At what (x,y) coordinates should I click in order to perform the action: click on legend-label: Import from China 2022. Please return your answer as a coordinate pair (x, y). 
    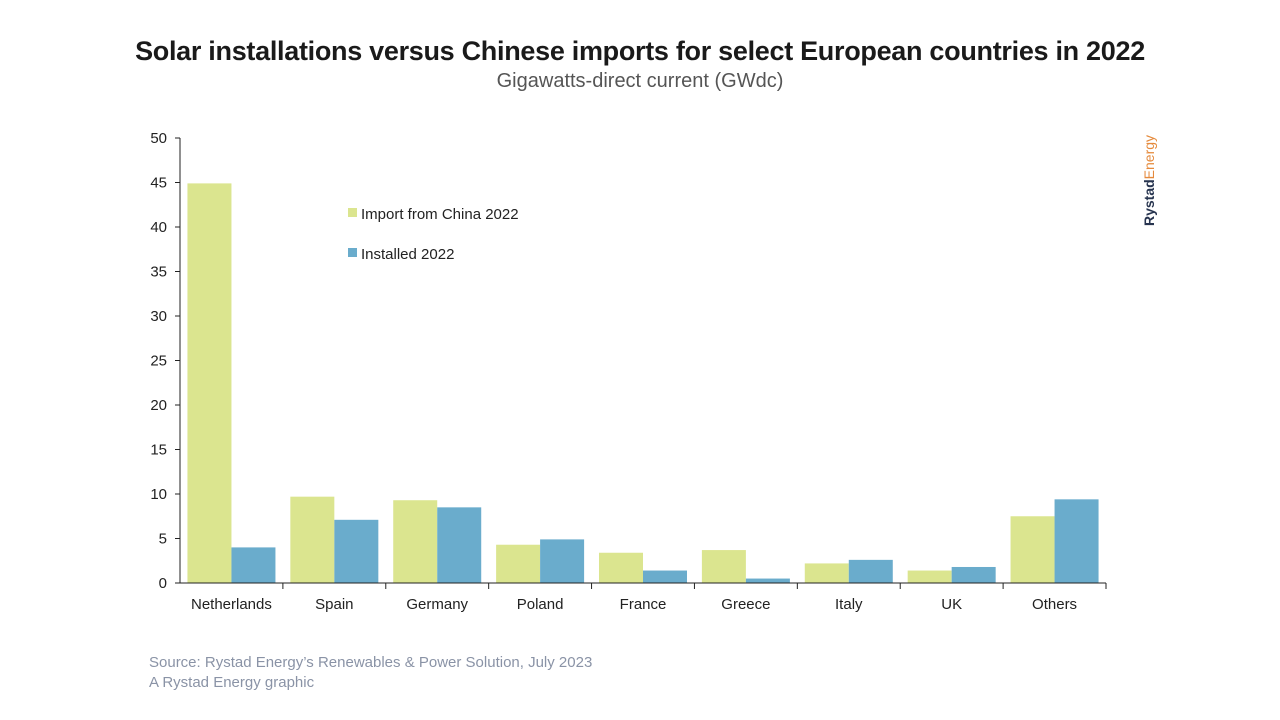
    Looking at the image, I should click on (440, 214).